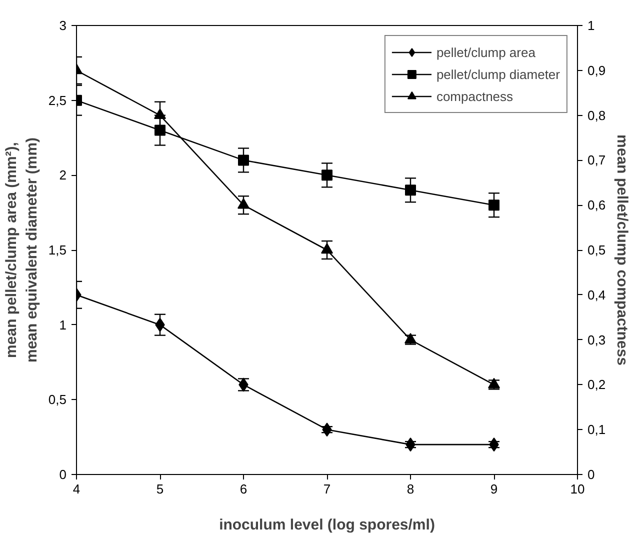  I want to click on y-tick-label: 0,5, so click(57, 400).